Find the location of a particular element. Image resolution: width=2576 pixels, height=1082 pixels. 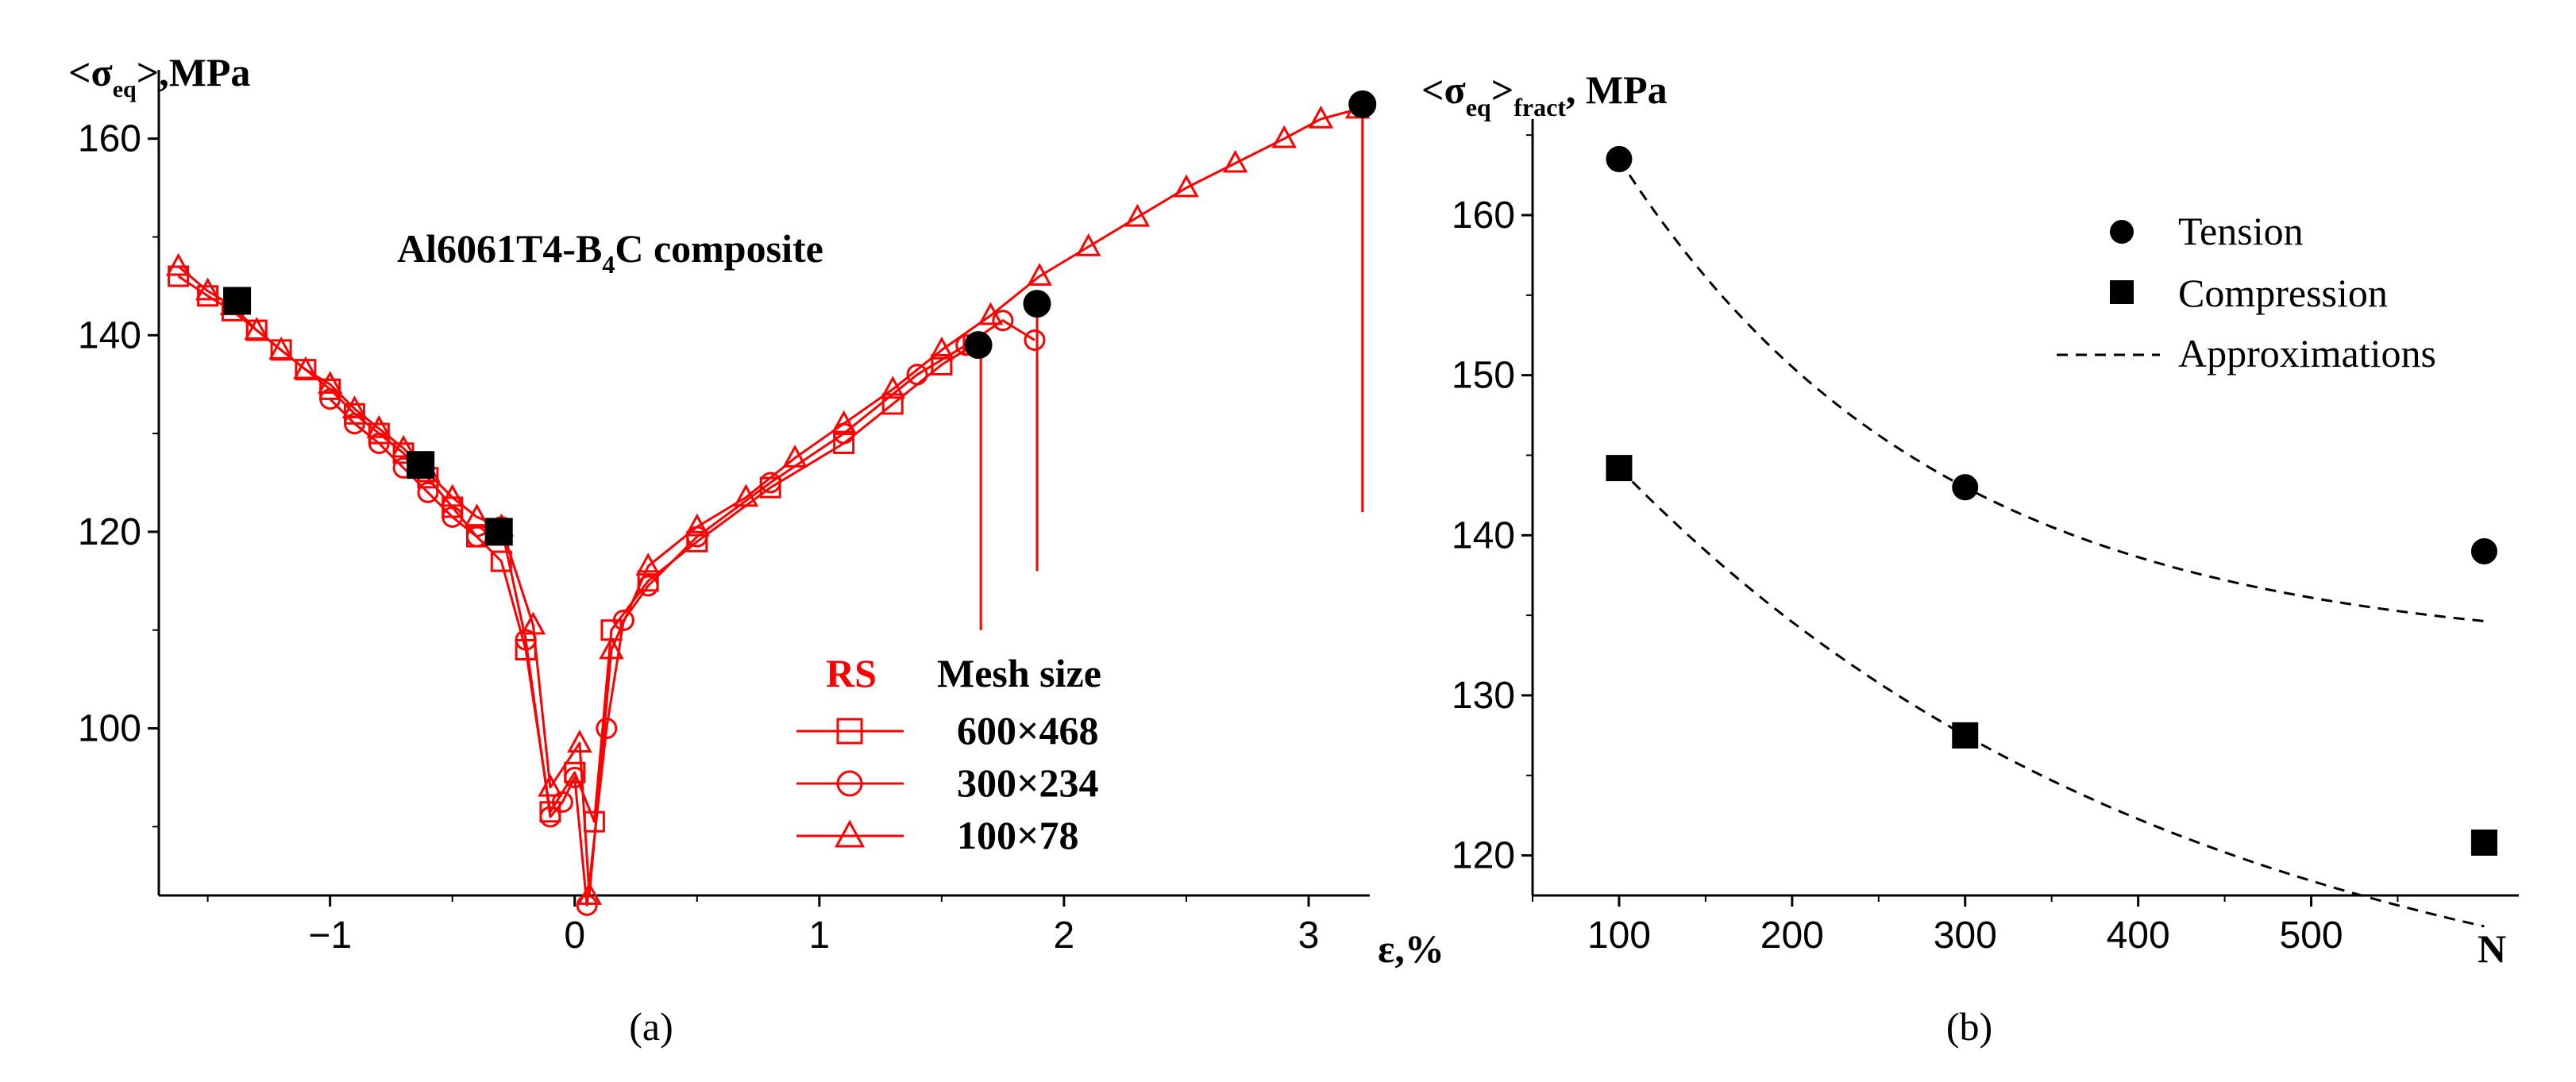

legend-marker-compression is located at coordinates (2122, 292).